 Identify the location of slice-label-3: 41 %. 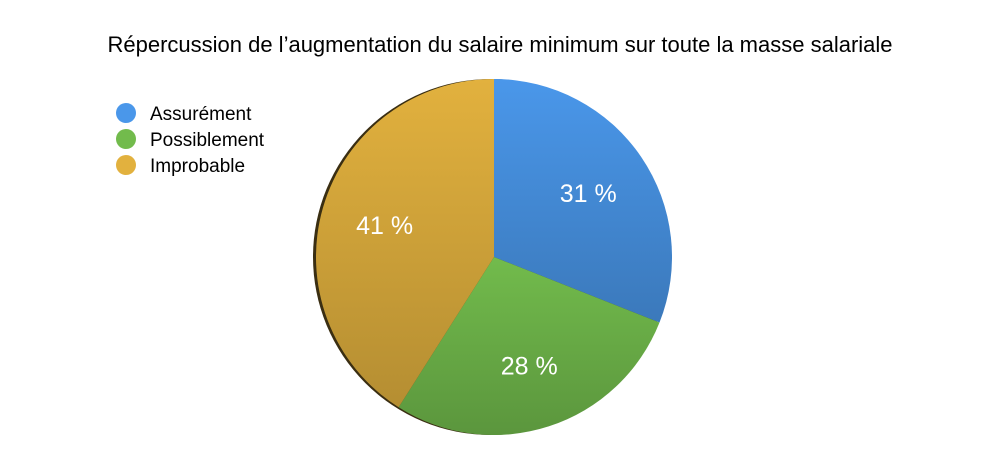
(384, 226).